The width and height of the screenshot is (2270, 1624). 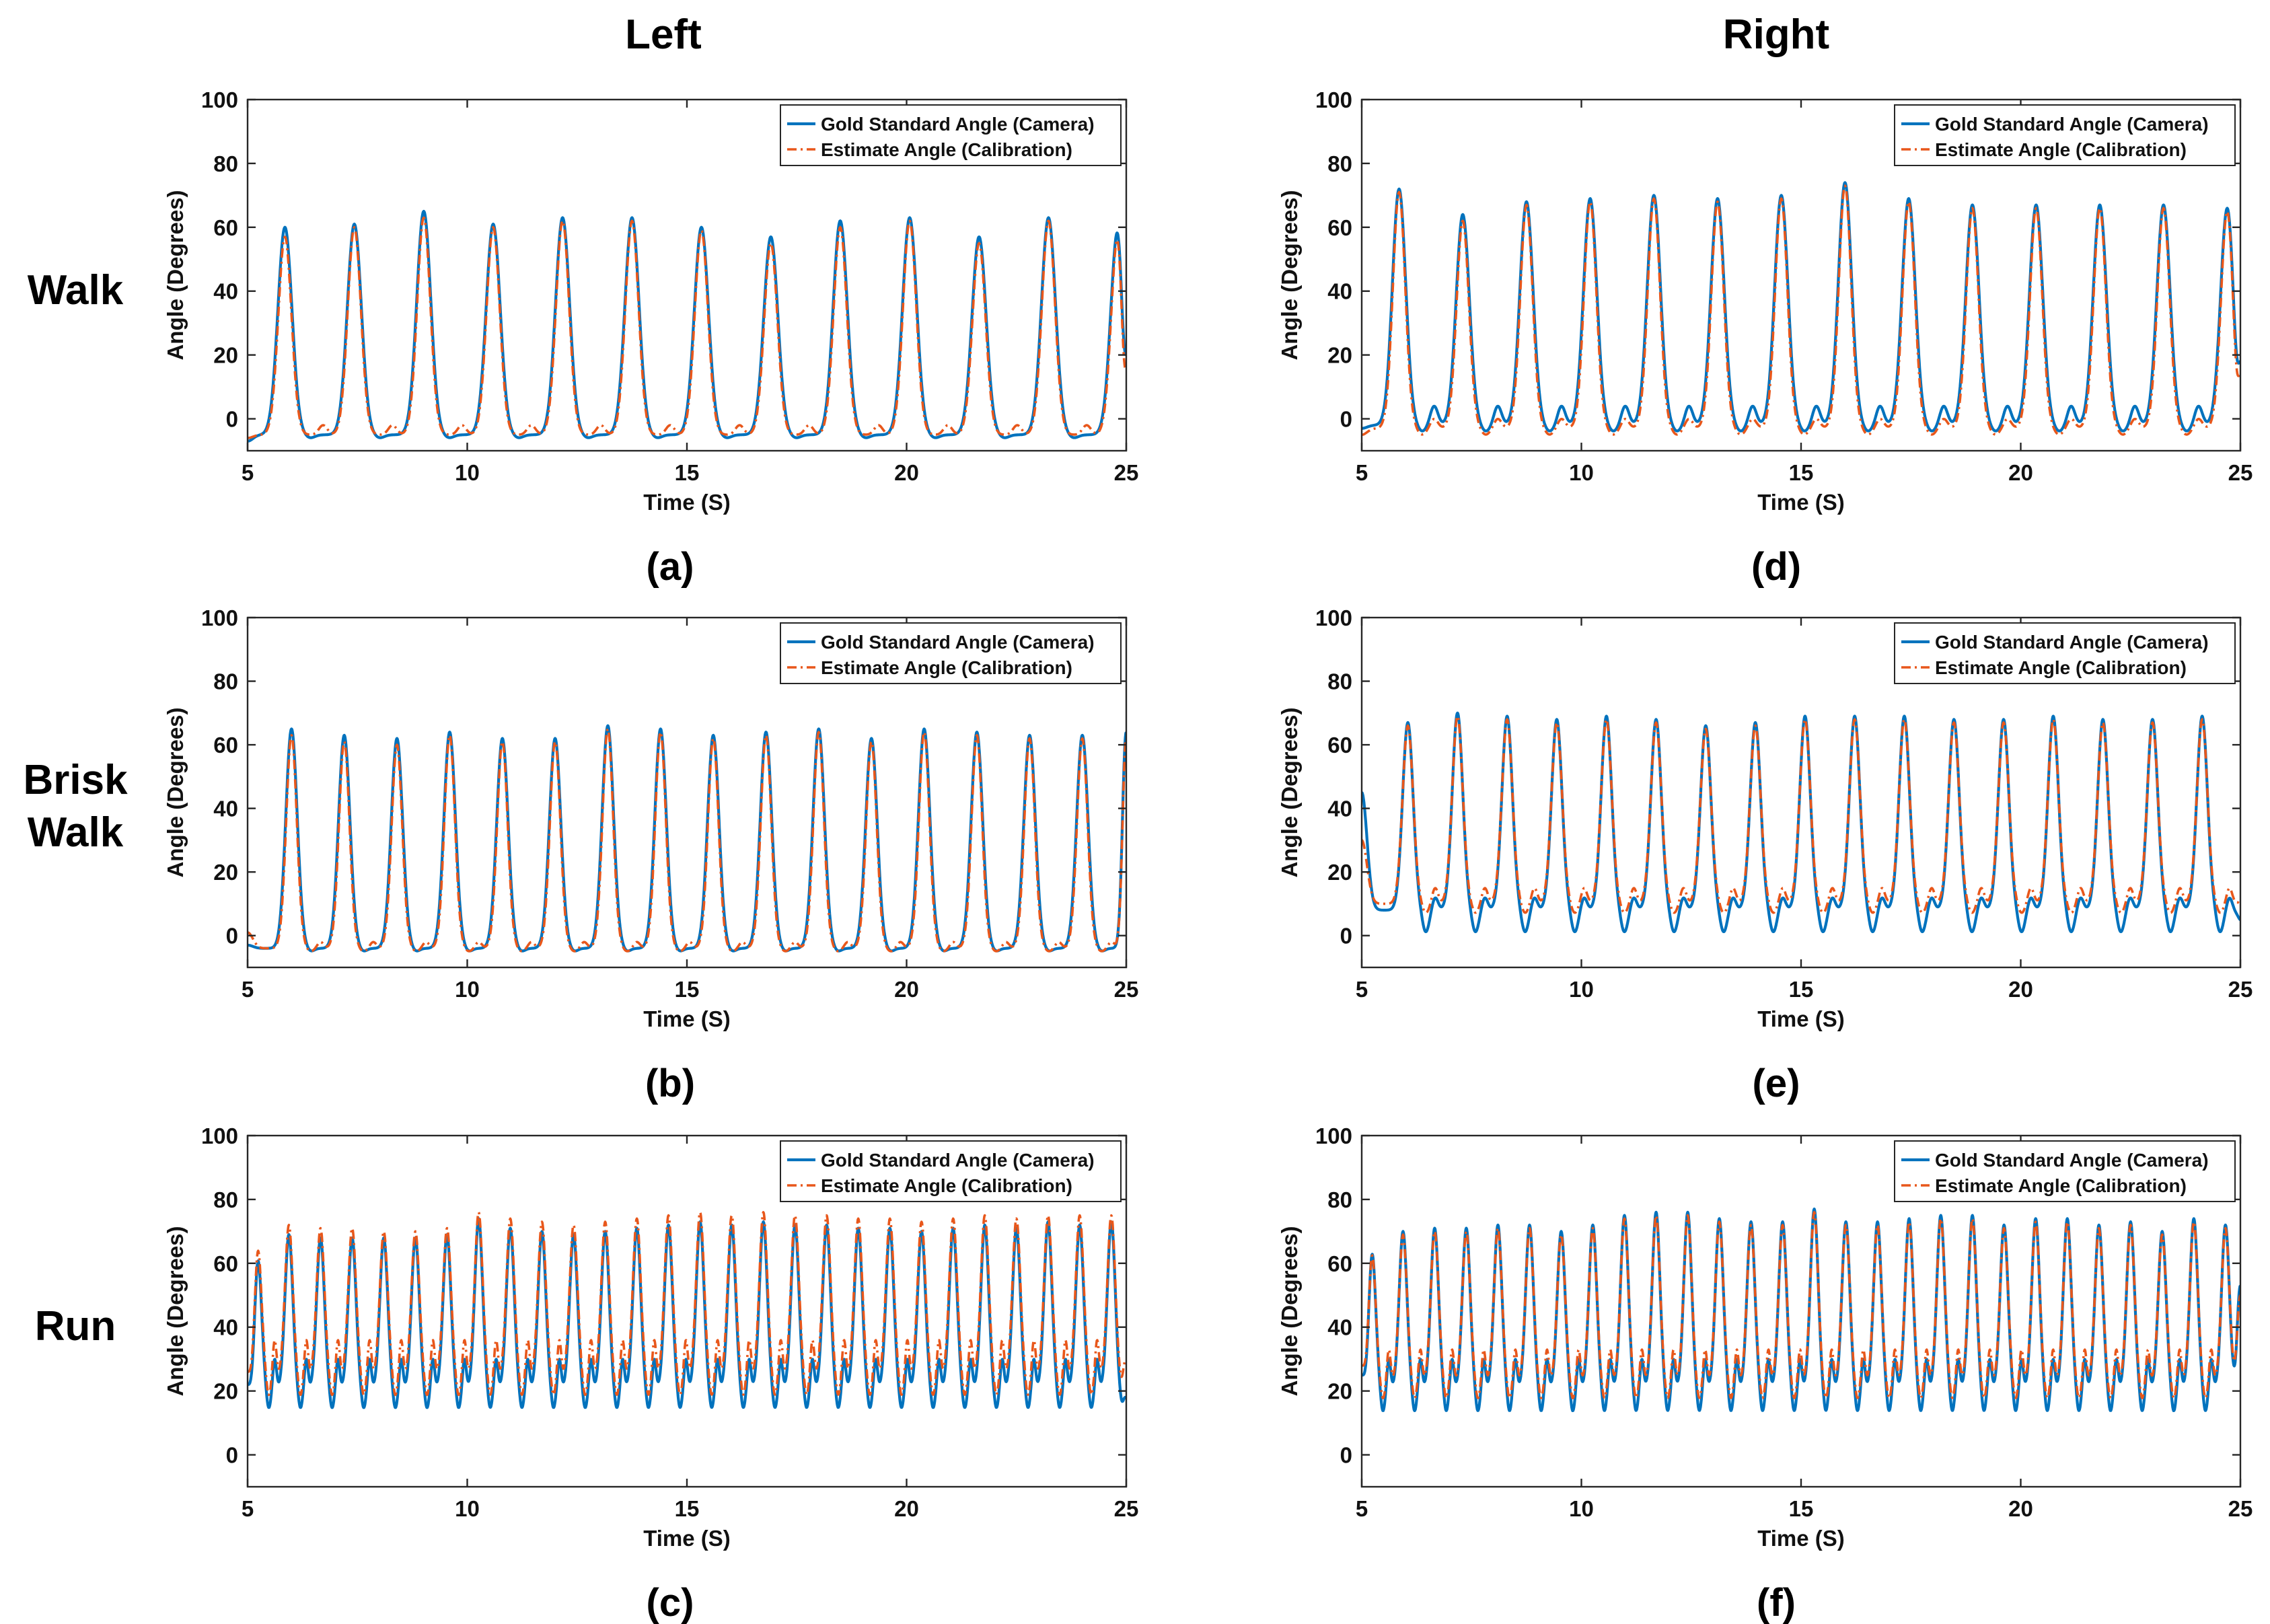 What do you see at coordinates (1776, 1083) in the screenshot?
I see `panel-label: (e)` at bounding box center [1776, 1083].